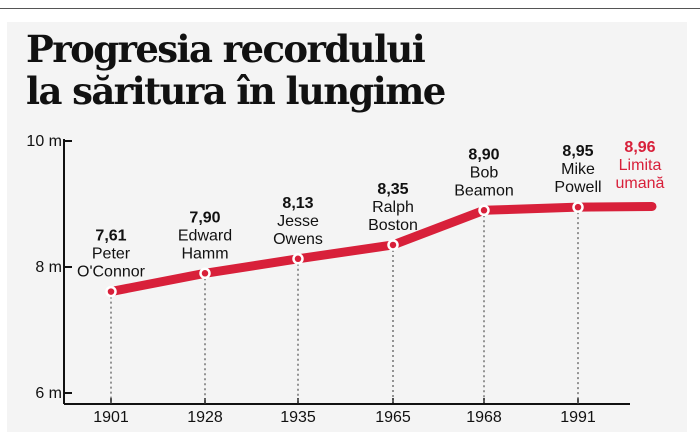 Image resolution: width=700 pixels, height=438 pixels. I want to click on data-label-value: 7,90, so click(204, 217).